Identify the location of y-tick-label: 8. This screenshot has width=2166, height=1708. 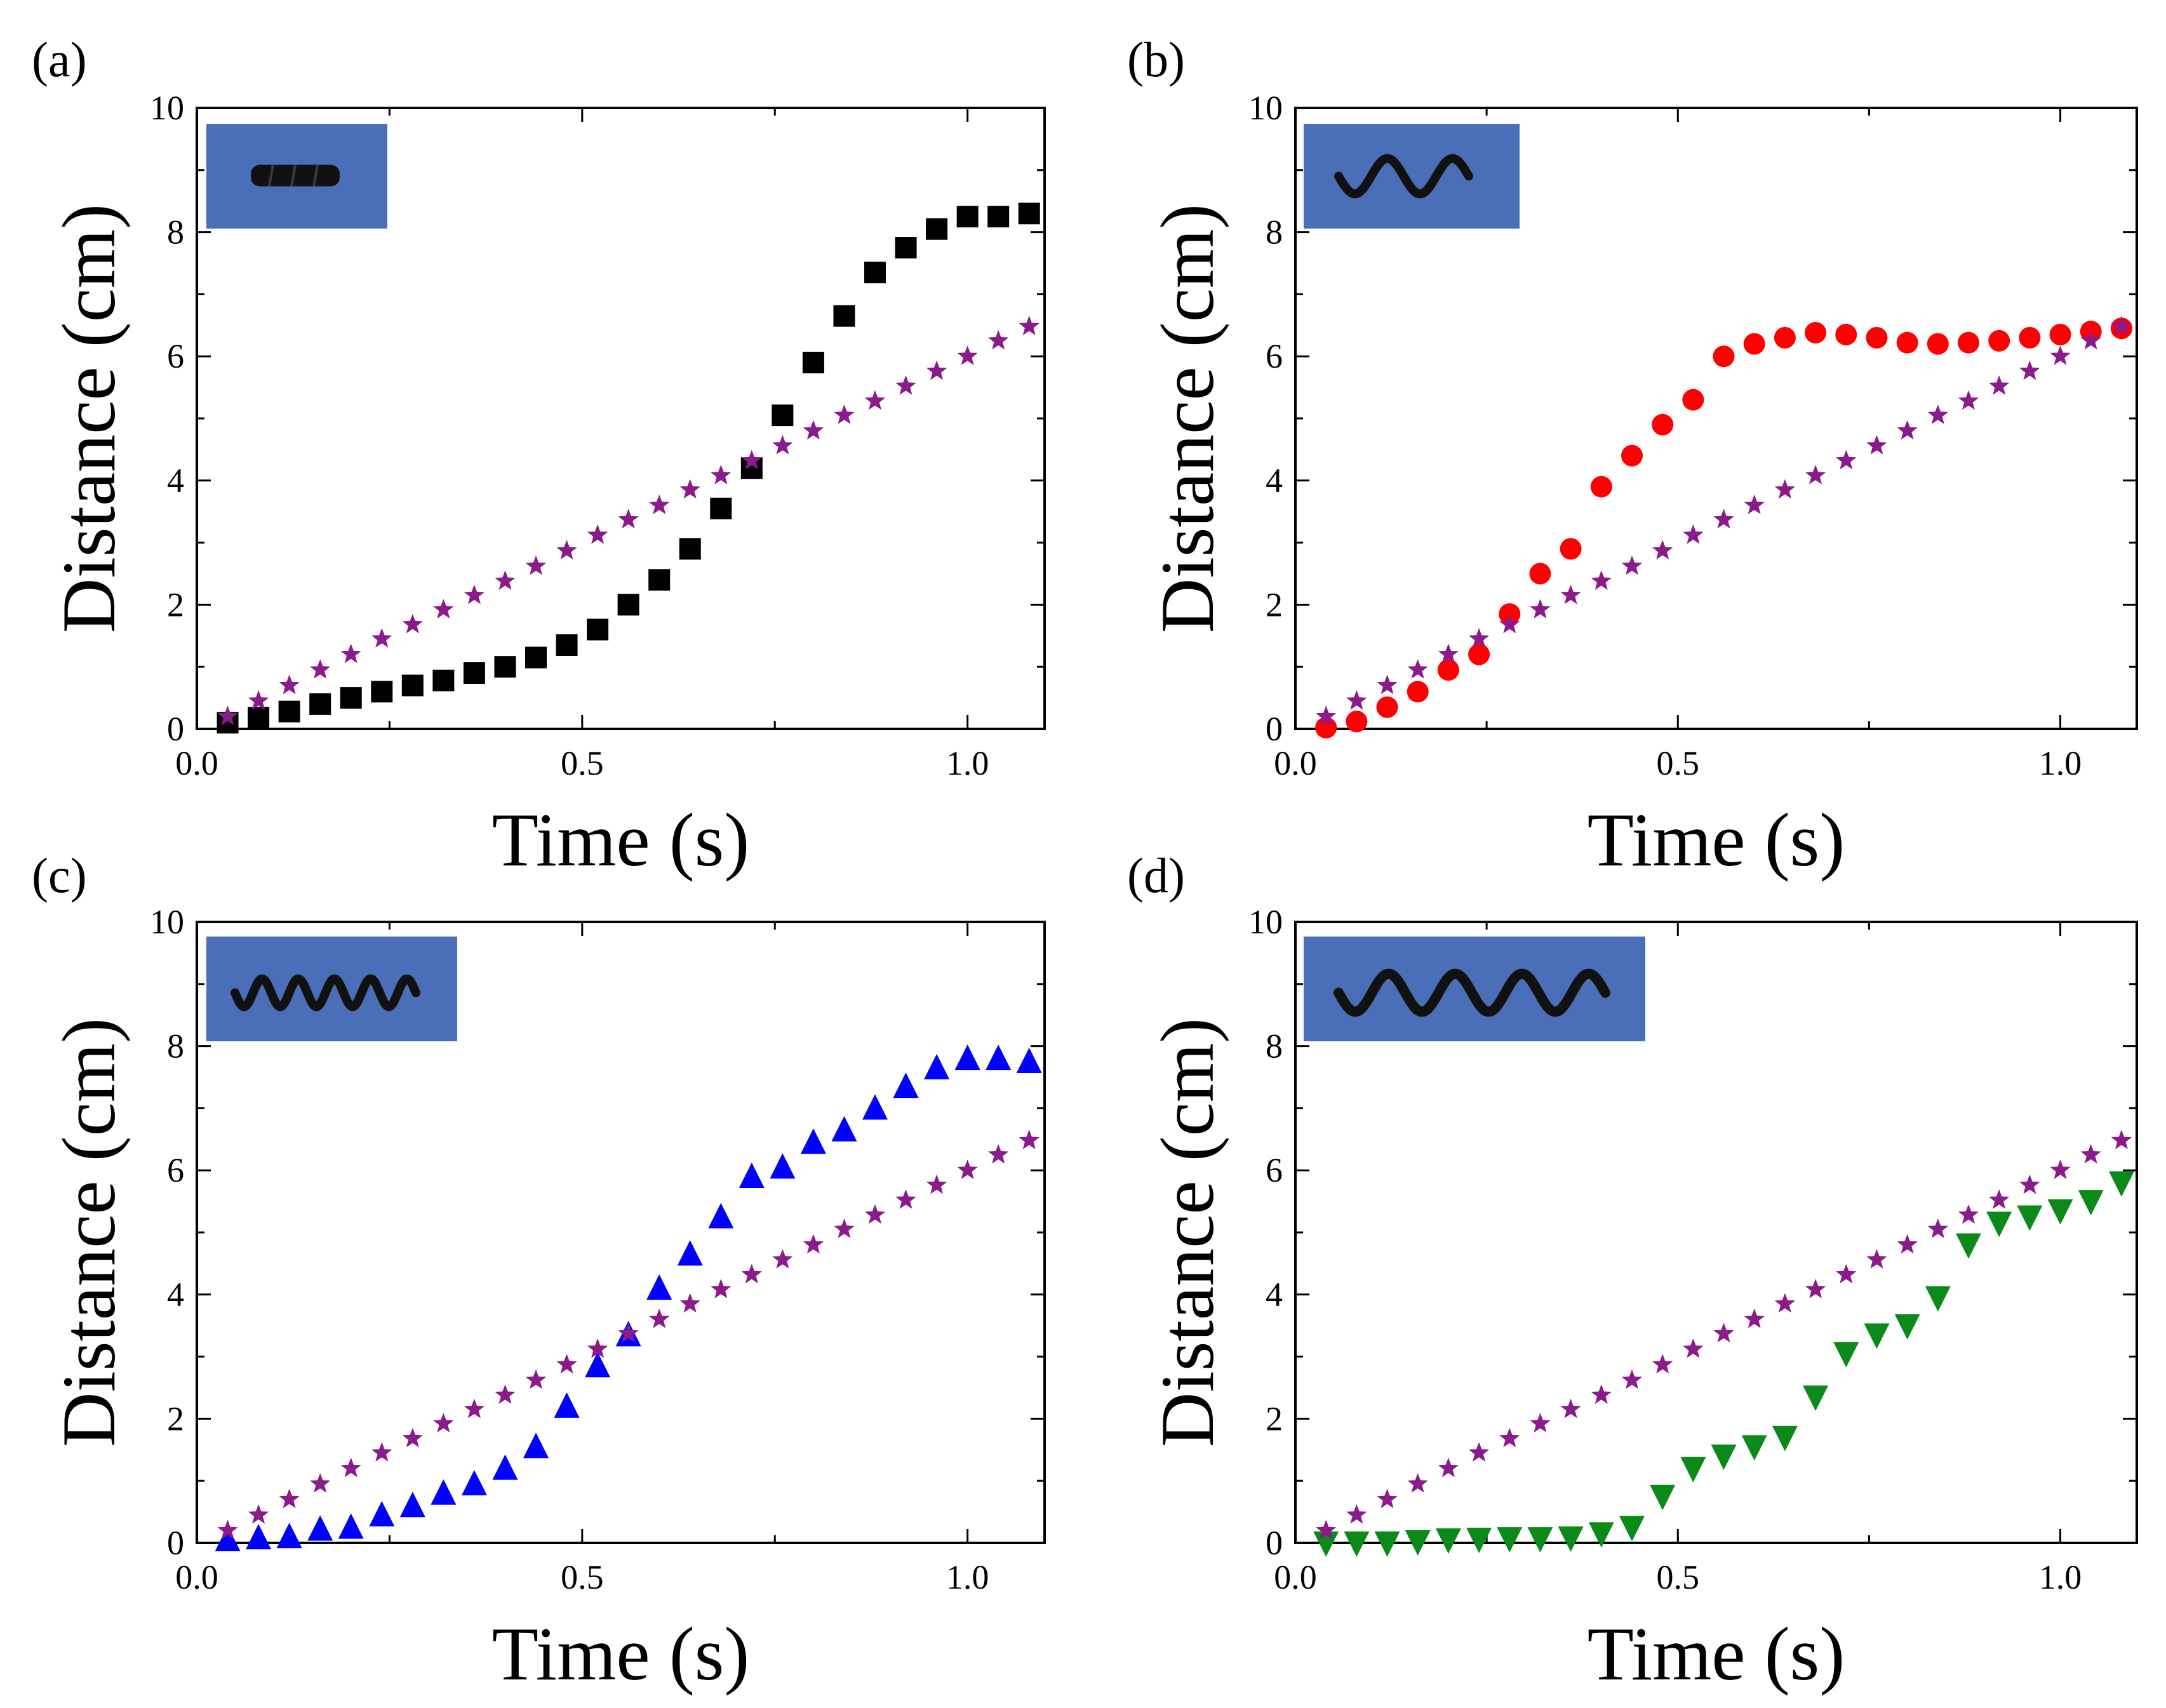
(1274, 1046).